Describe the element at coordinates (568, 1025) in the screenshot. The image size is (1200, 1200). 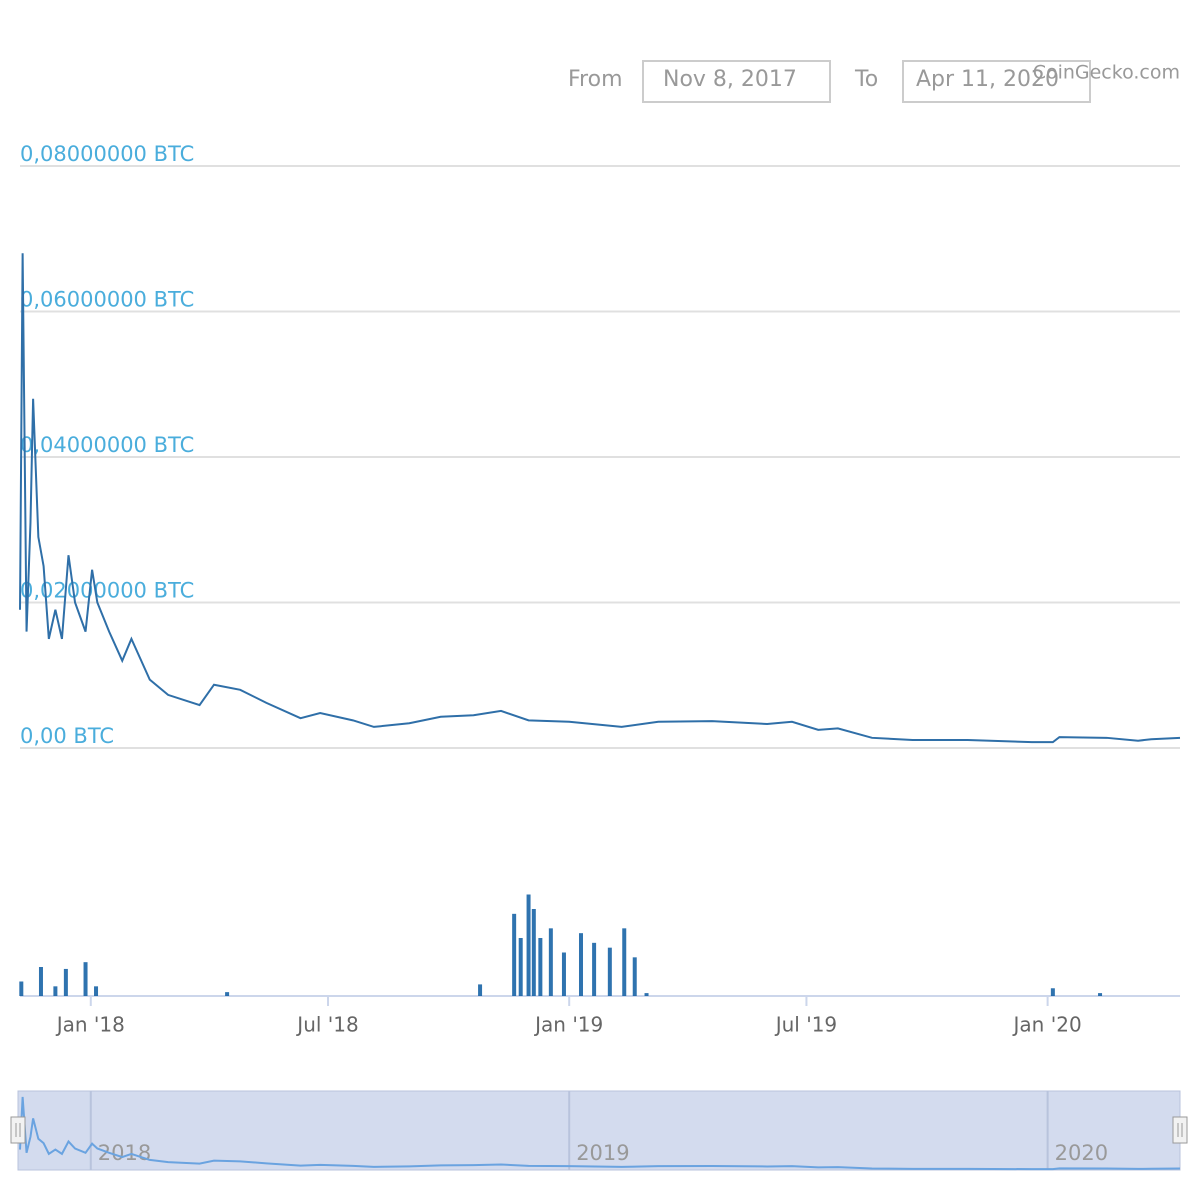
I see `x-tick-label: Jan '19` at that location.